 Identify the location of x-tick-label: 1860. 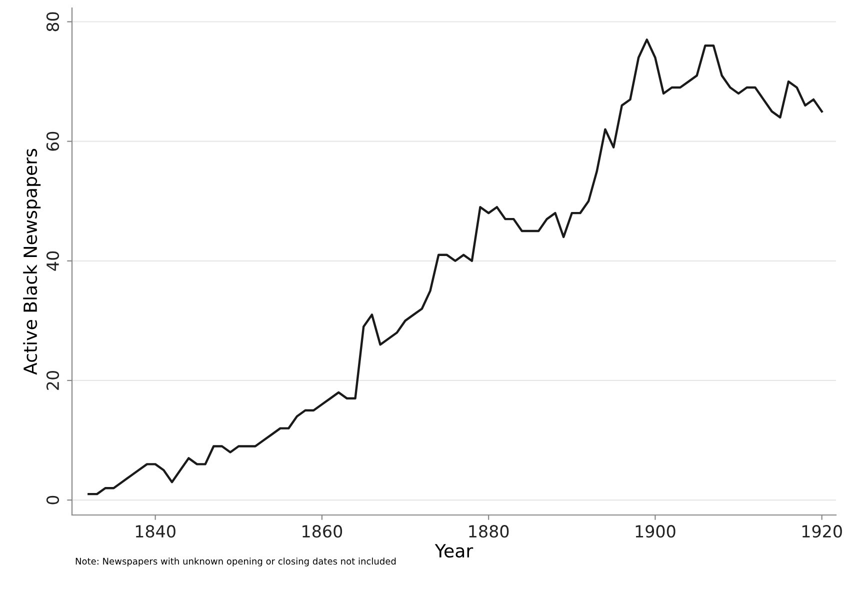
(322, 531).